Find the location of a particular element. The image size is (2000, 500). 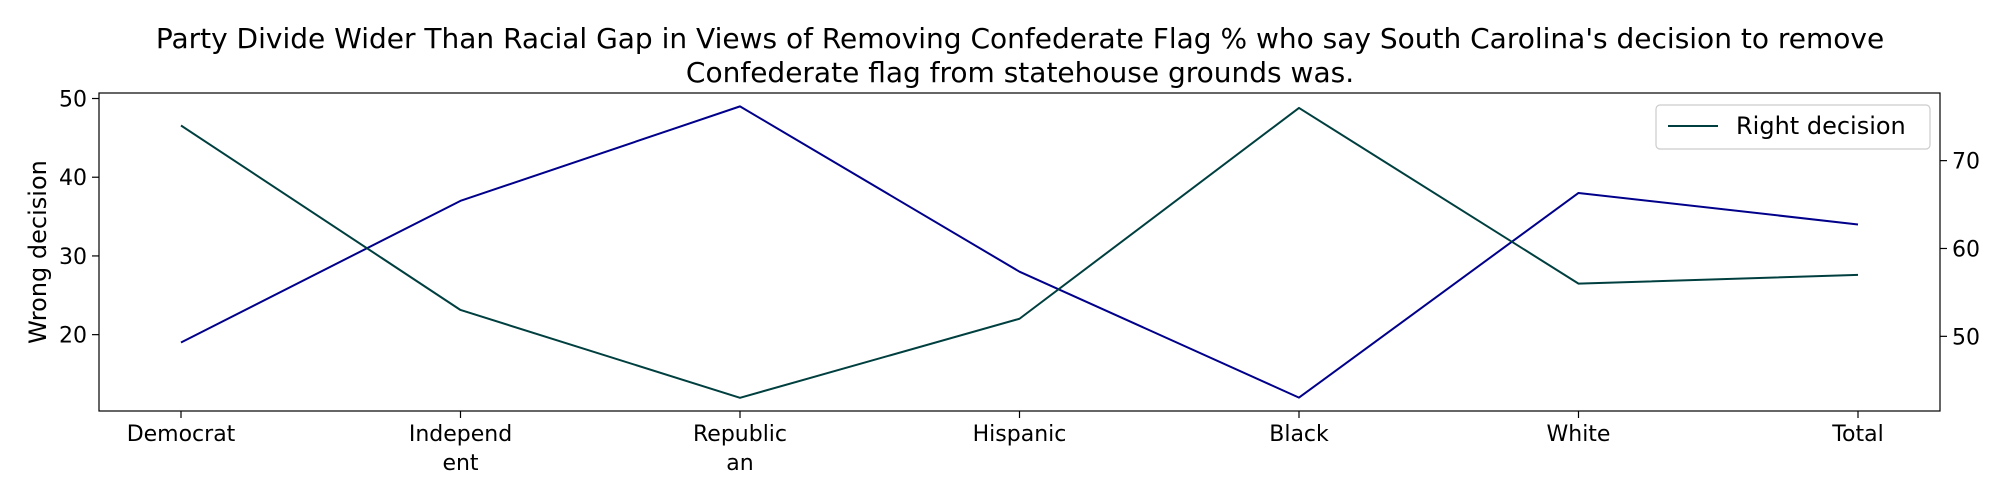

x-tick-label: an is located at coordinates (739, 463).